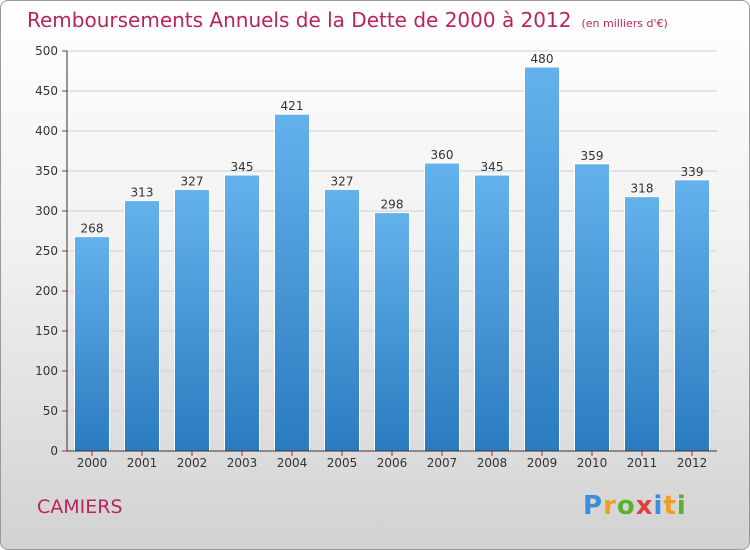  I want to click on data-label-2008: 345, so click(492, 167).